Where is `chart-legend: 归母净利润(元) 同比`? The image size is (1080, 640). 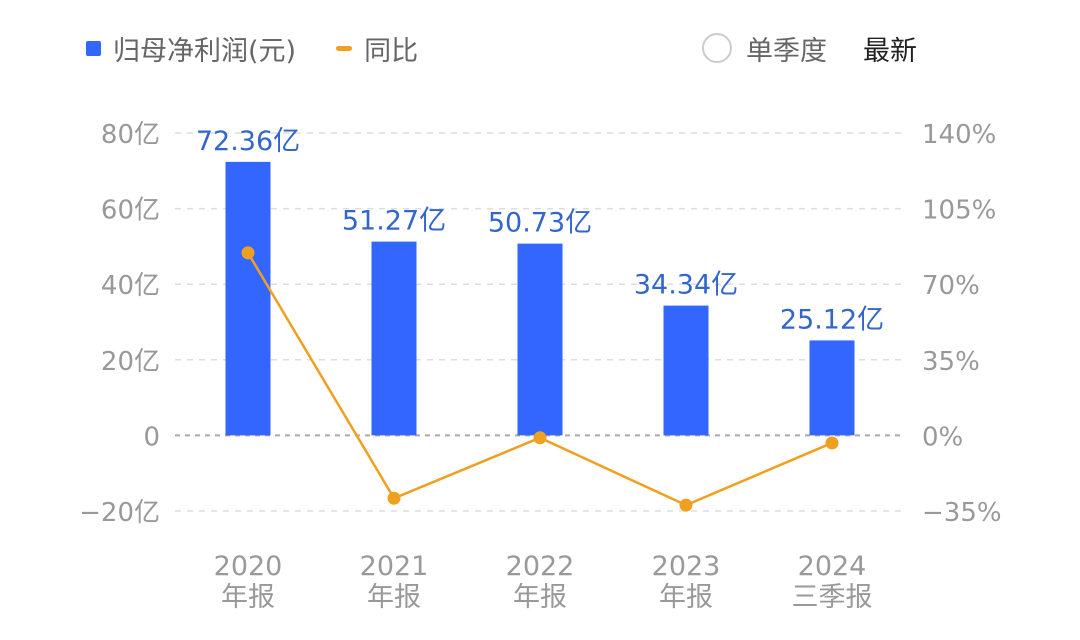 chart-legend: 归母净利润(元) 同比 is located at coordinates (272, 48).